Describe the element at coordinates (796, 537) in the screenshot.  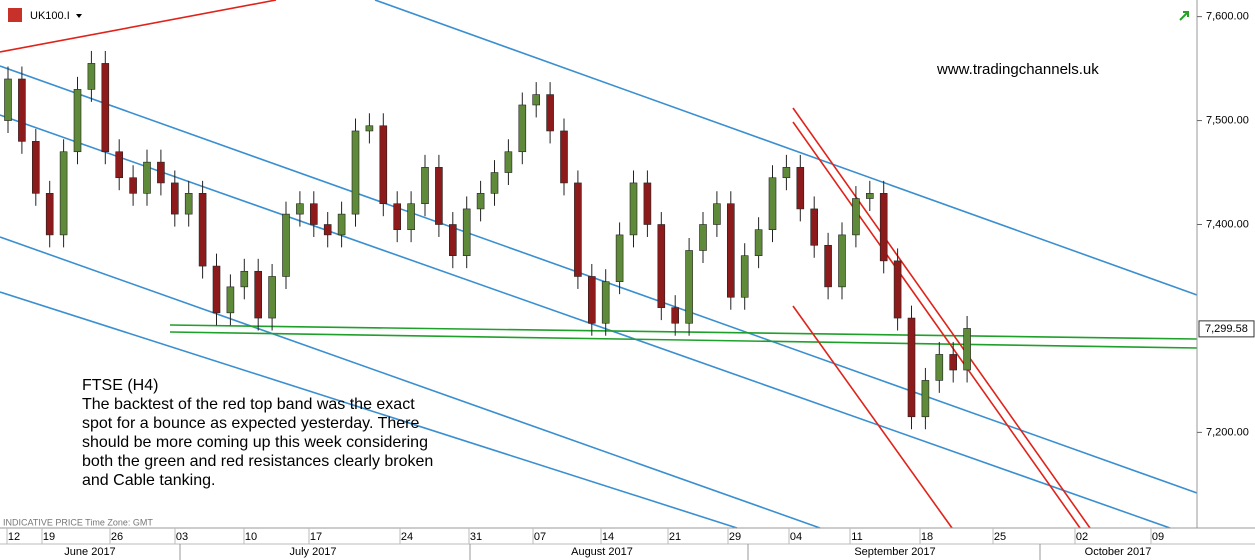
I see `x-tick-label: 04` at that location.